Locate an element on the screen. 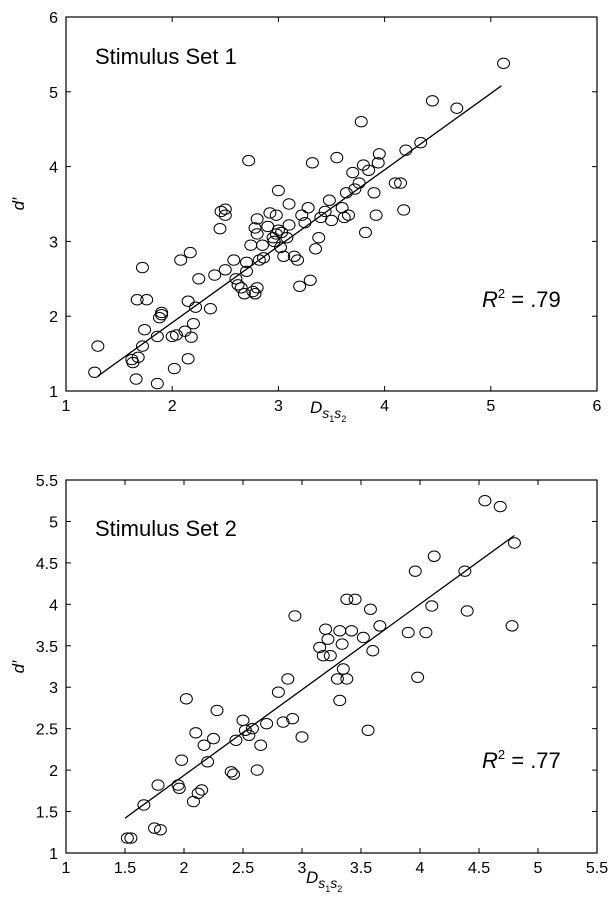 This screenshot has width=615, height=921. x-axis-label: Ds1s2 is located at coordinates (328, 411).